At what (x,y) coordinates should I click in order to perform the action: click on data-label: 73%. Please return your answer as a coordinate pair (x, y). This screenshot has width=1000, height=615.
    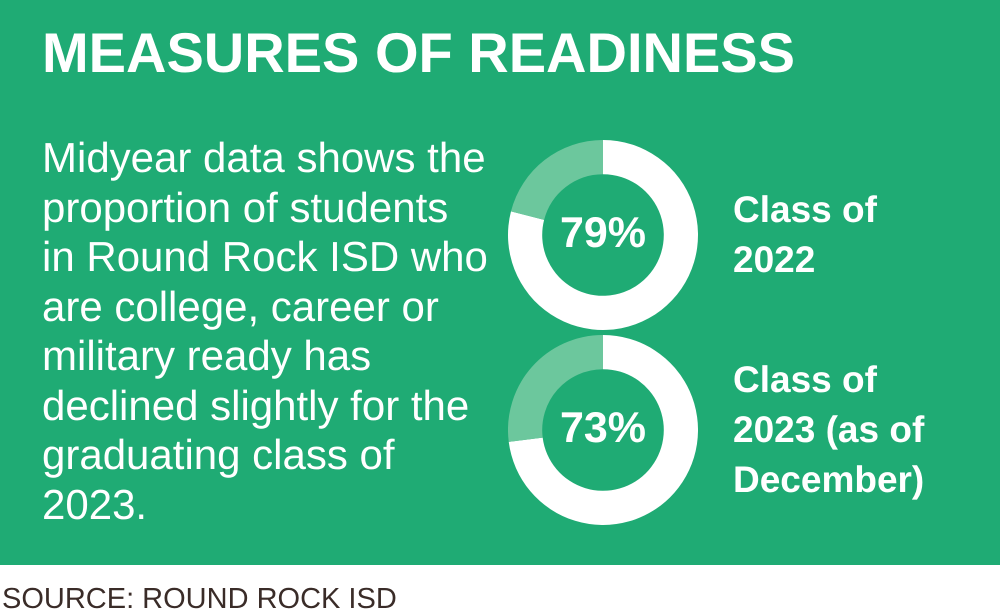
    Looking at the image, I should click on (603, 428).